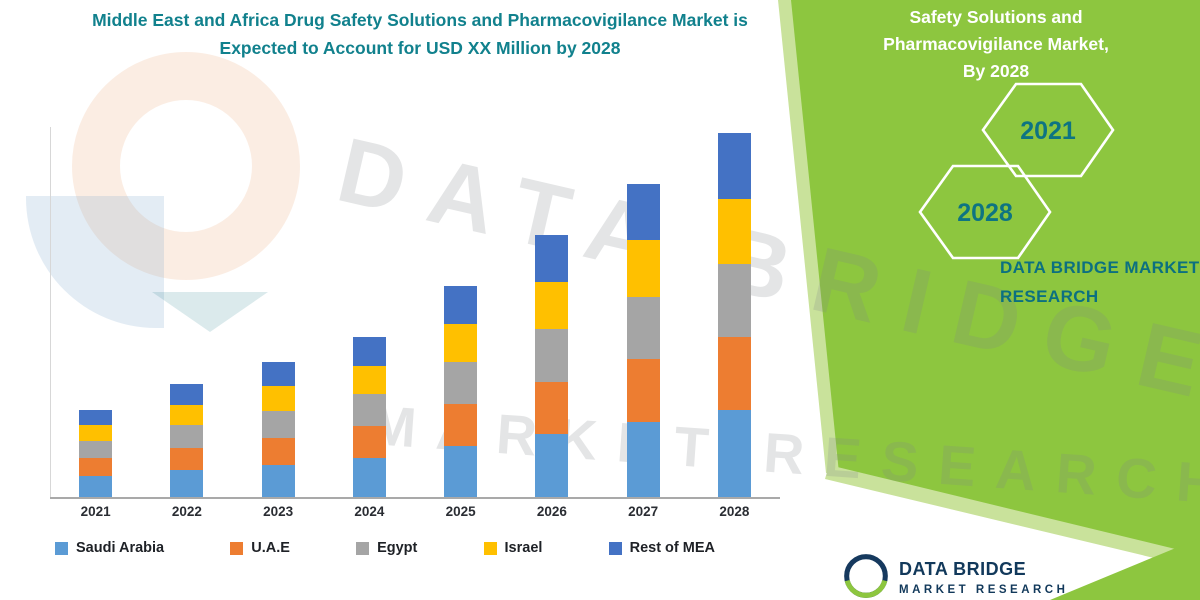 The width and height of the screenshot is (1200, 600). I want to click on brand-text: DATA BRIDGE MARKET RESEARCH, so click(1100, 283).